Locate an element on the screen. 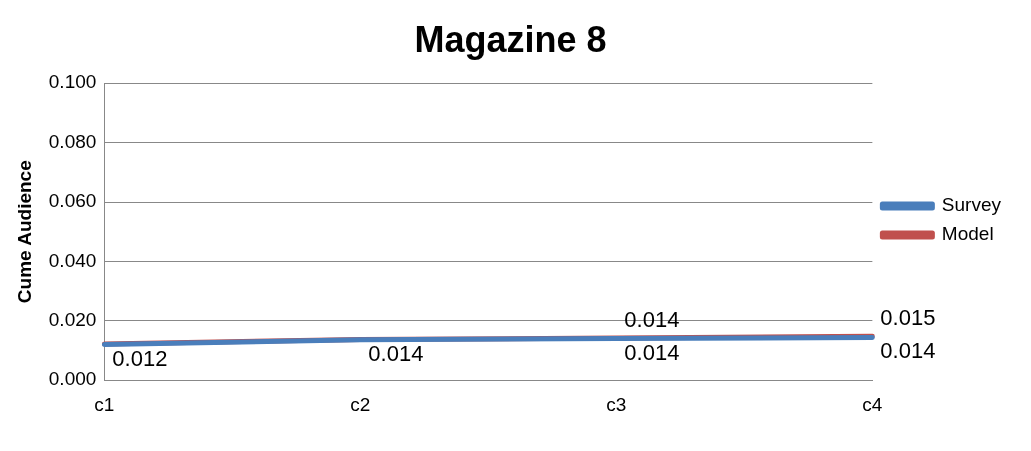 This screenshot has height=451, width=1031. data-label: 0.012 is located at coordinates (140, 358).